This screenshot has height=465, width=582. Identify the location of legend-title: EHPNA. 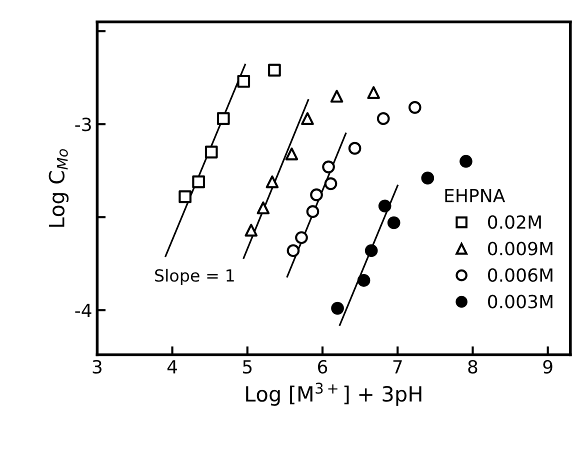
(475, 195).